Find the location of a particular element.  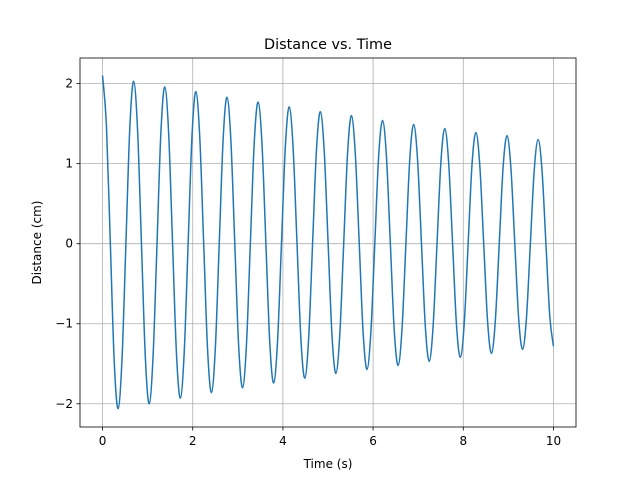

x-tick-label: 10 is located at coordinates (553, 441).